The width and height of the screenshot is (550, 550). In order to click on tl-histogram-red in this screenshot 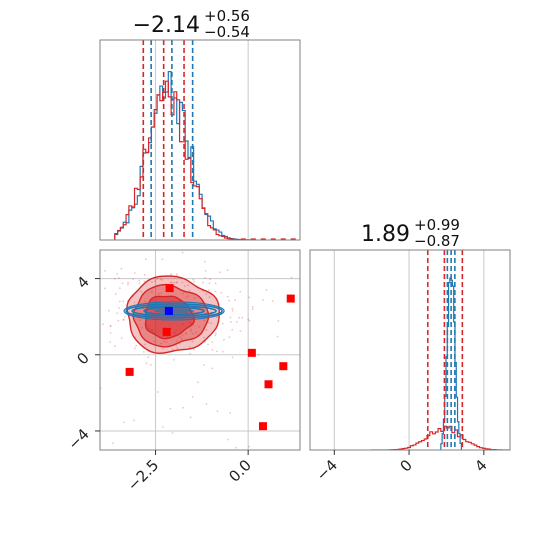, I will do `click(185, 160)`.